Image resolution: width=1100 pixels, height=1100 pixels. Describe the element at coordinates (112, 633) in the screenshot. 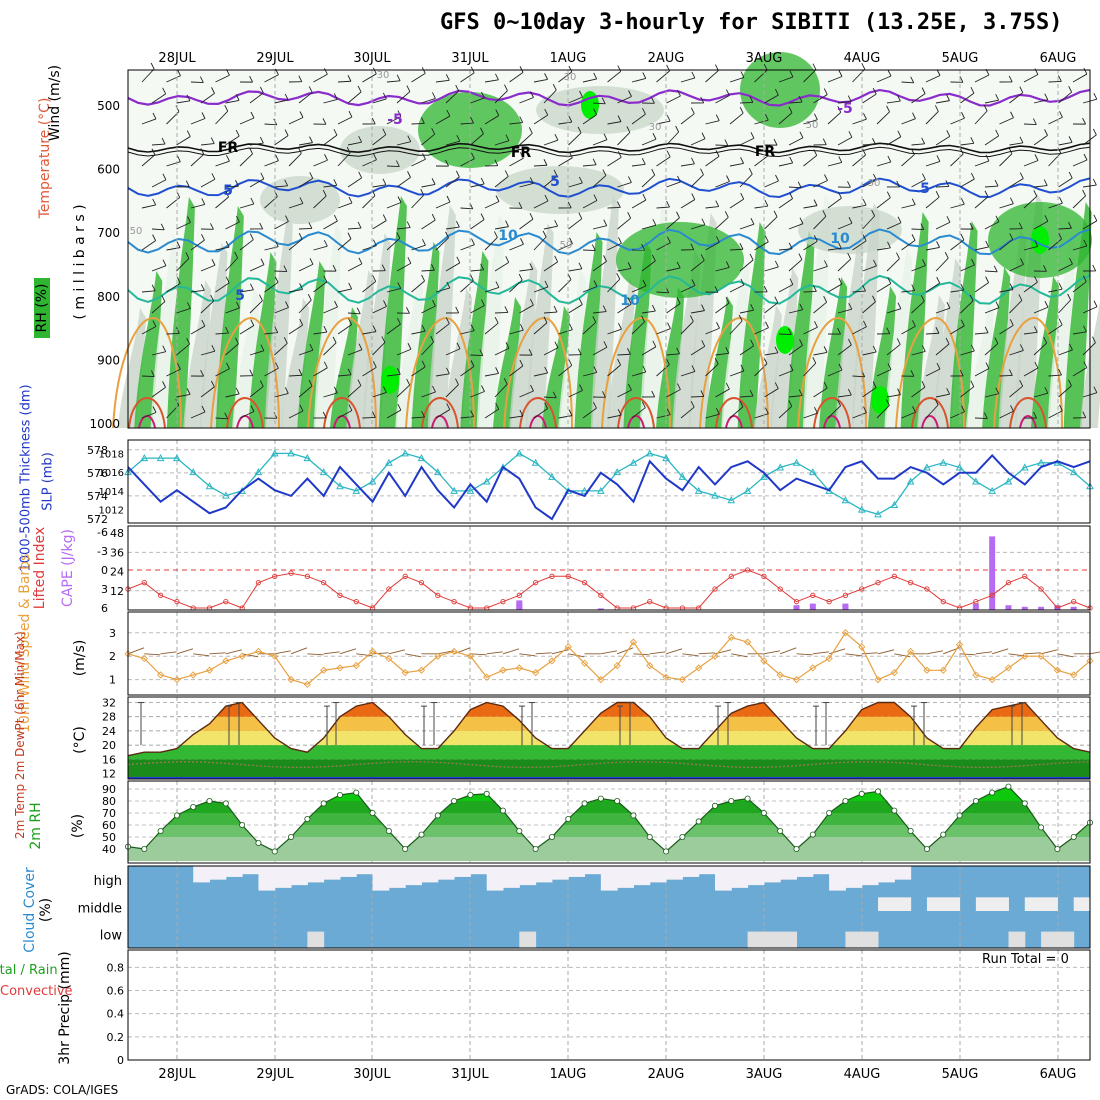

I see `wind10m-tick: 3` at that location.